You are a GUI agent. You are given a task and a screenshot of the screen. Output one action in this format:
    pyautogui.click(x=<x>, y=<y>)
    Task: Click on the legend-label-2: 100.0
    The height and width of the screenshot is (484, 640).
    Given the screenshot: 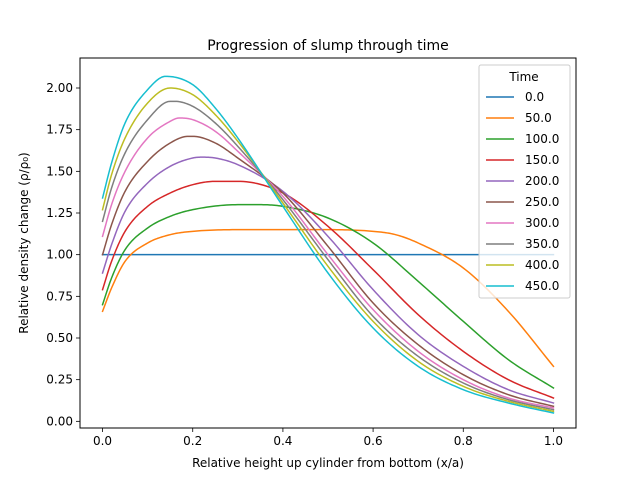 What is the action you would take?
    pyautogui.click(x=542, y=139)
    